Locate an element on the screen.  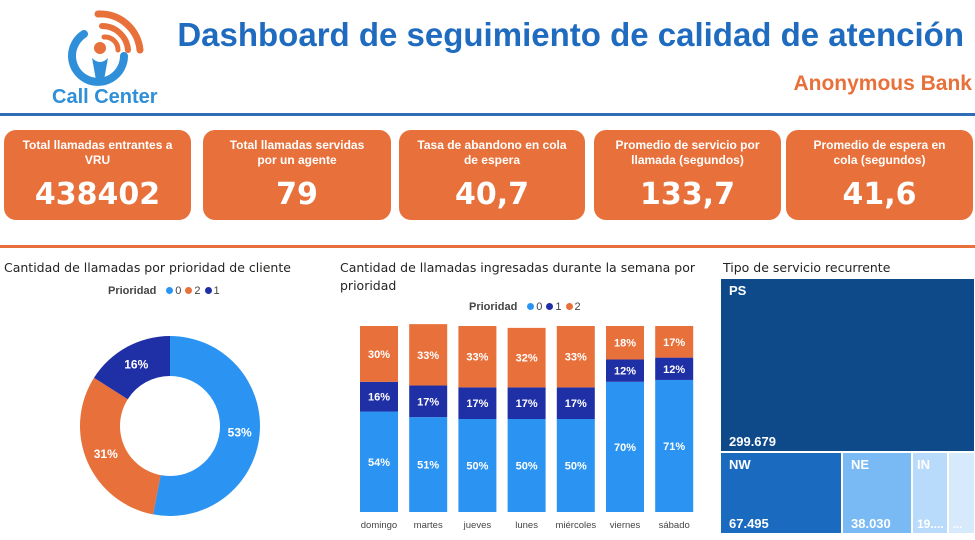
bar-segment-p2-viernes is located at coordinates (625, 343).